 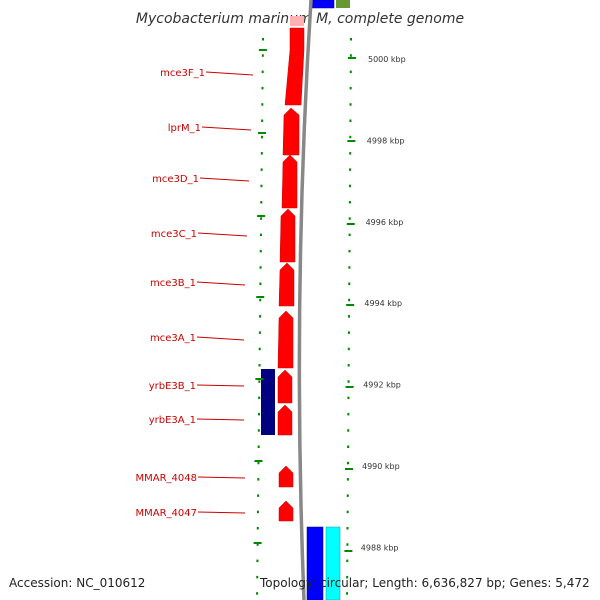 I want to click on gene-label: yrbE3B_1, so click(x=172, y=386).